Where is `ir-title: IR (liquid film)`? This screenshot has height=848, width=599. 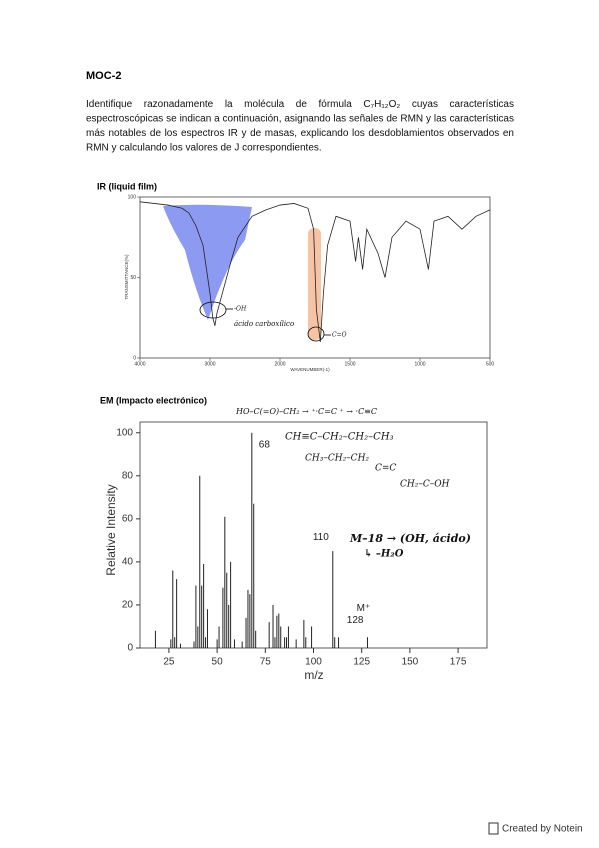
ir-title: IR (liquid film) is located at coordinates (127, 186).